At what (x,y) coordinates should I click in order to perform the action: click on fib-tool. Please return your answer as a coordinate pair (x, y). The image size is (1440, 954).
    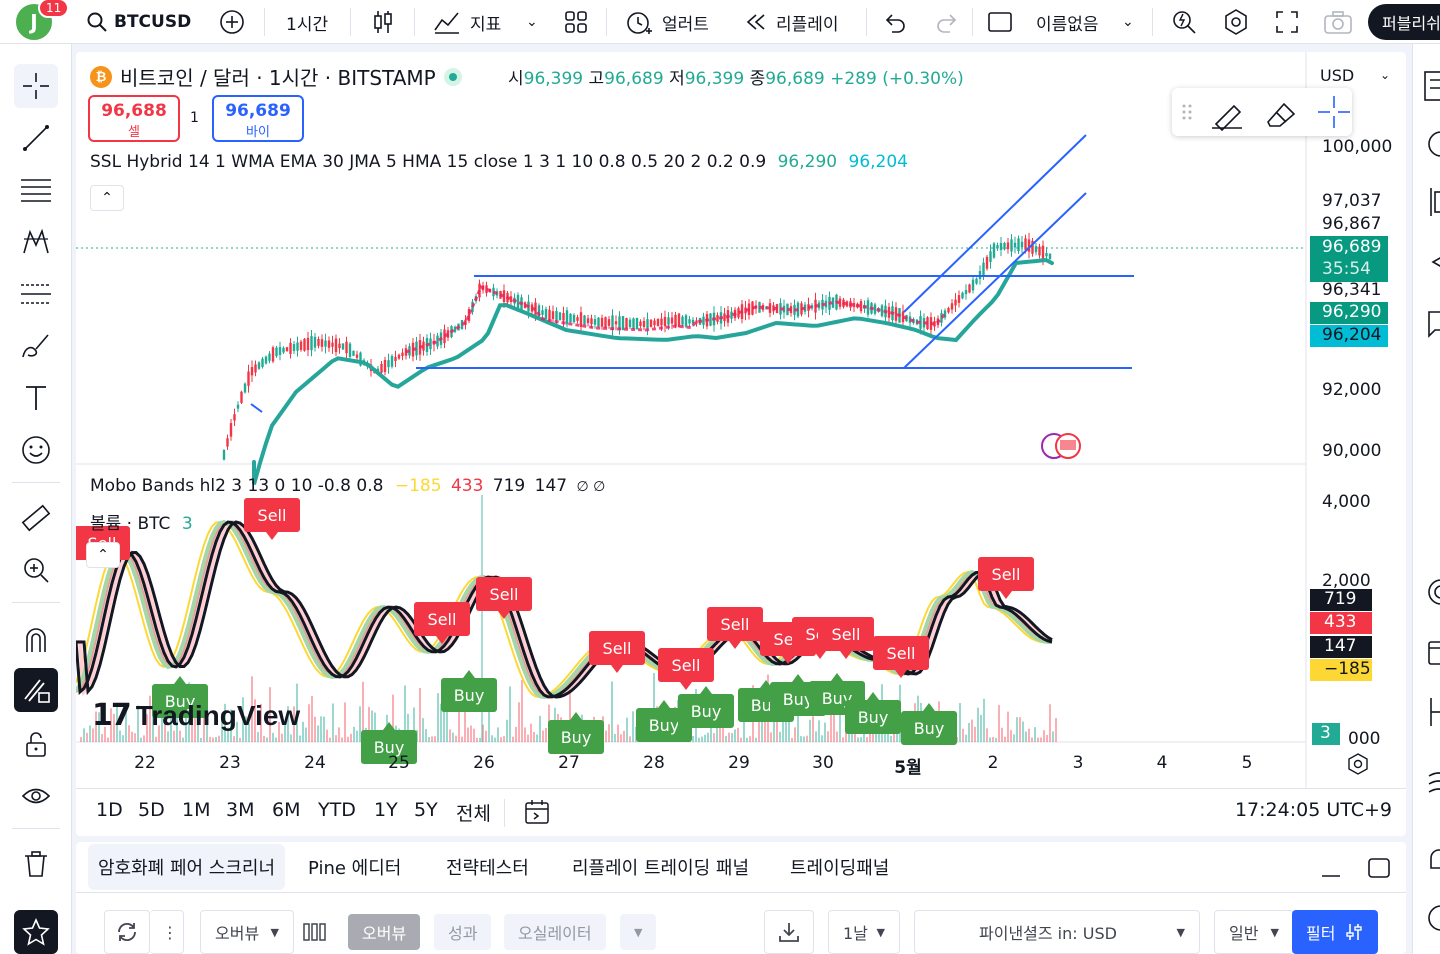
    Looking at the image, I should click on (36, 190).